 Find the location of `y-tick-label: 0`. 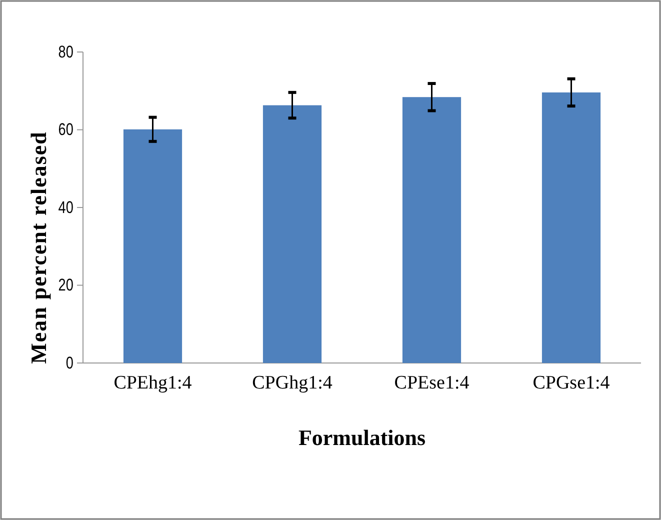

y-tick-label: 0 is located at coordinates (70, 363).